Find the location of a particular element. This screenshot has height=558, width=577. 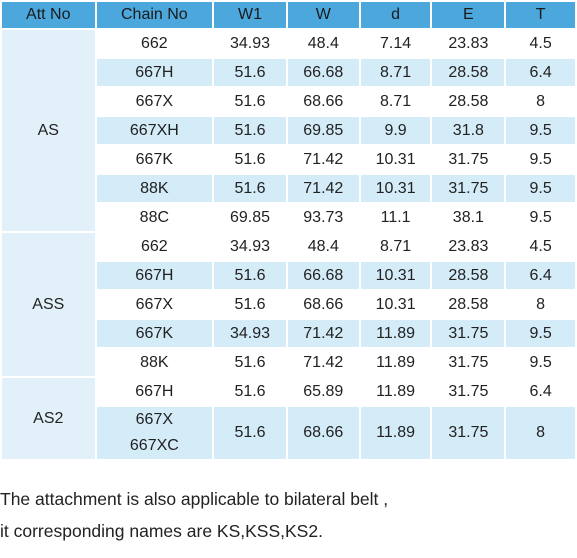

att-cell: AS is located at coordinates (48, 130).